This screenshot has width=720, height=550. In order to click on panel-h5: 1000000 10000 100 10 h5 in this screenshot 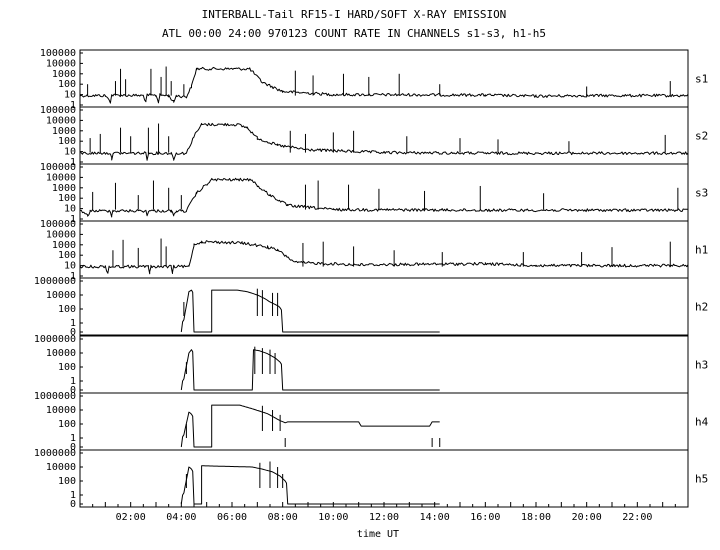, I will do `click(371, 479)`.